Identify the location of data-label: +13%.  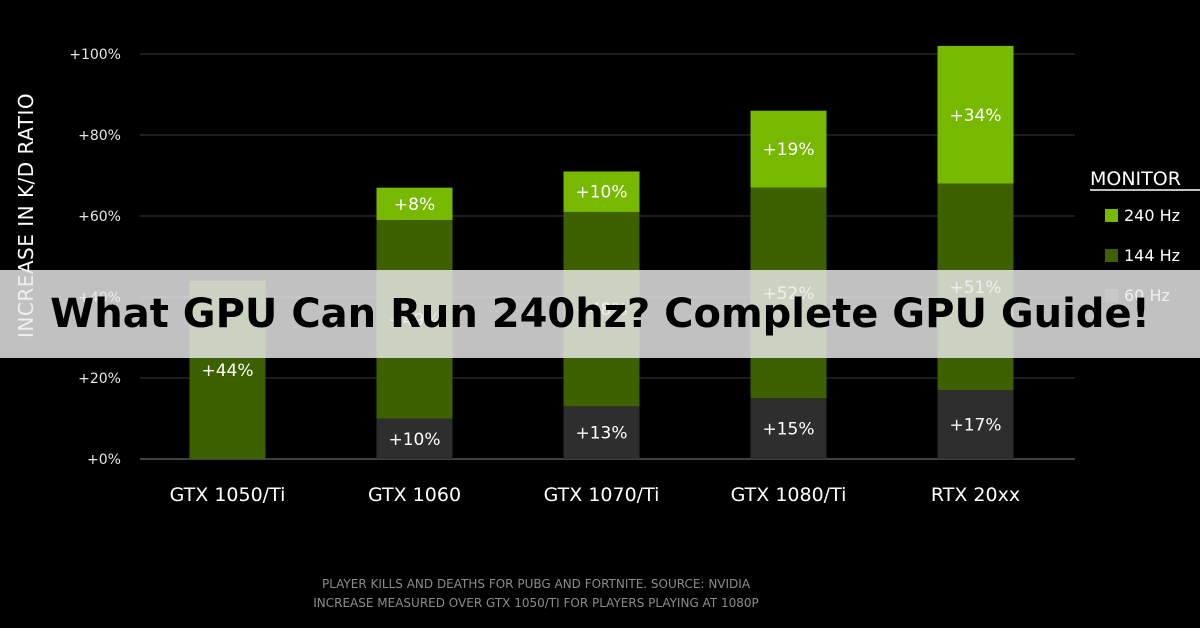
(601, 434).